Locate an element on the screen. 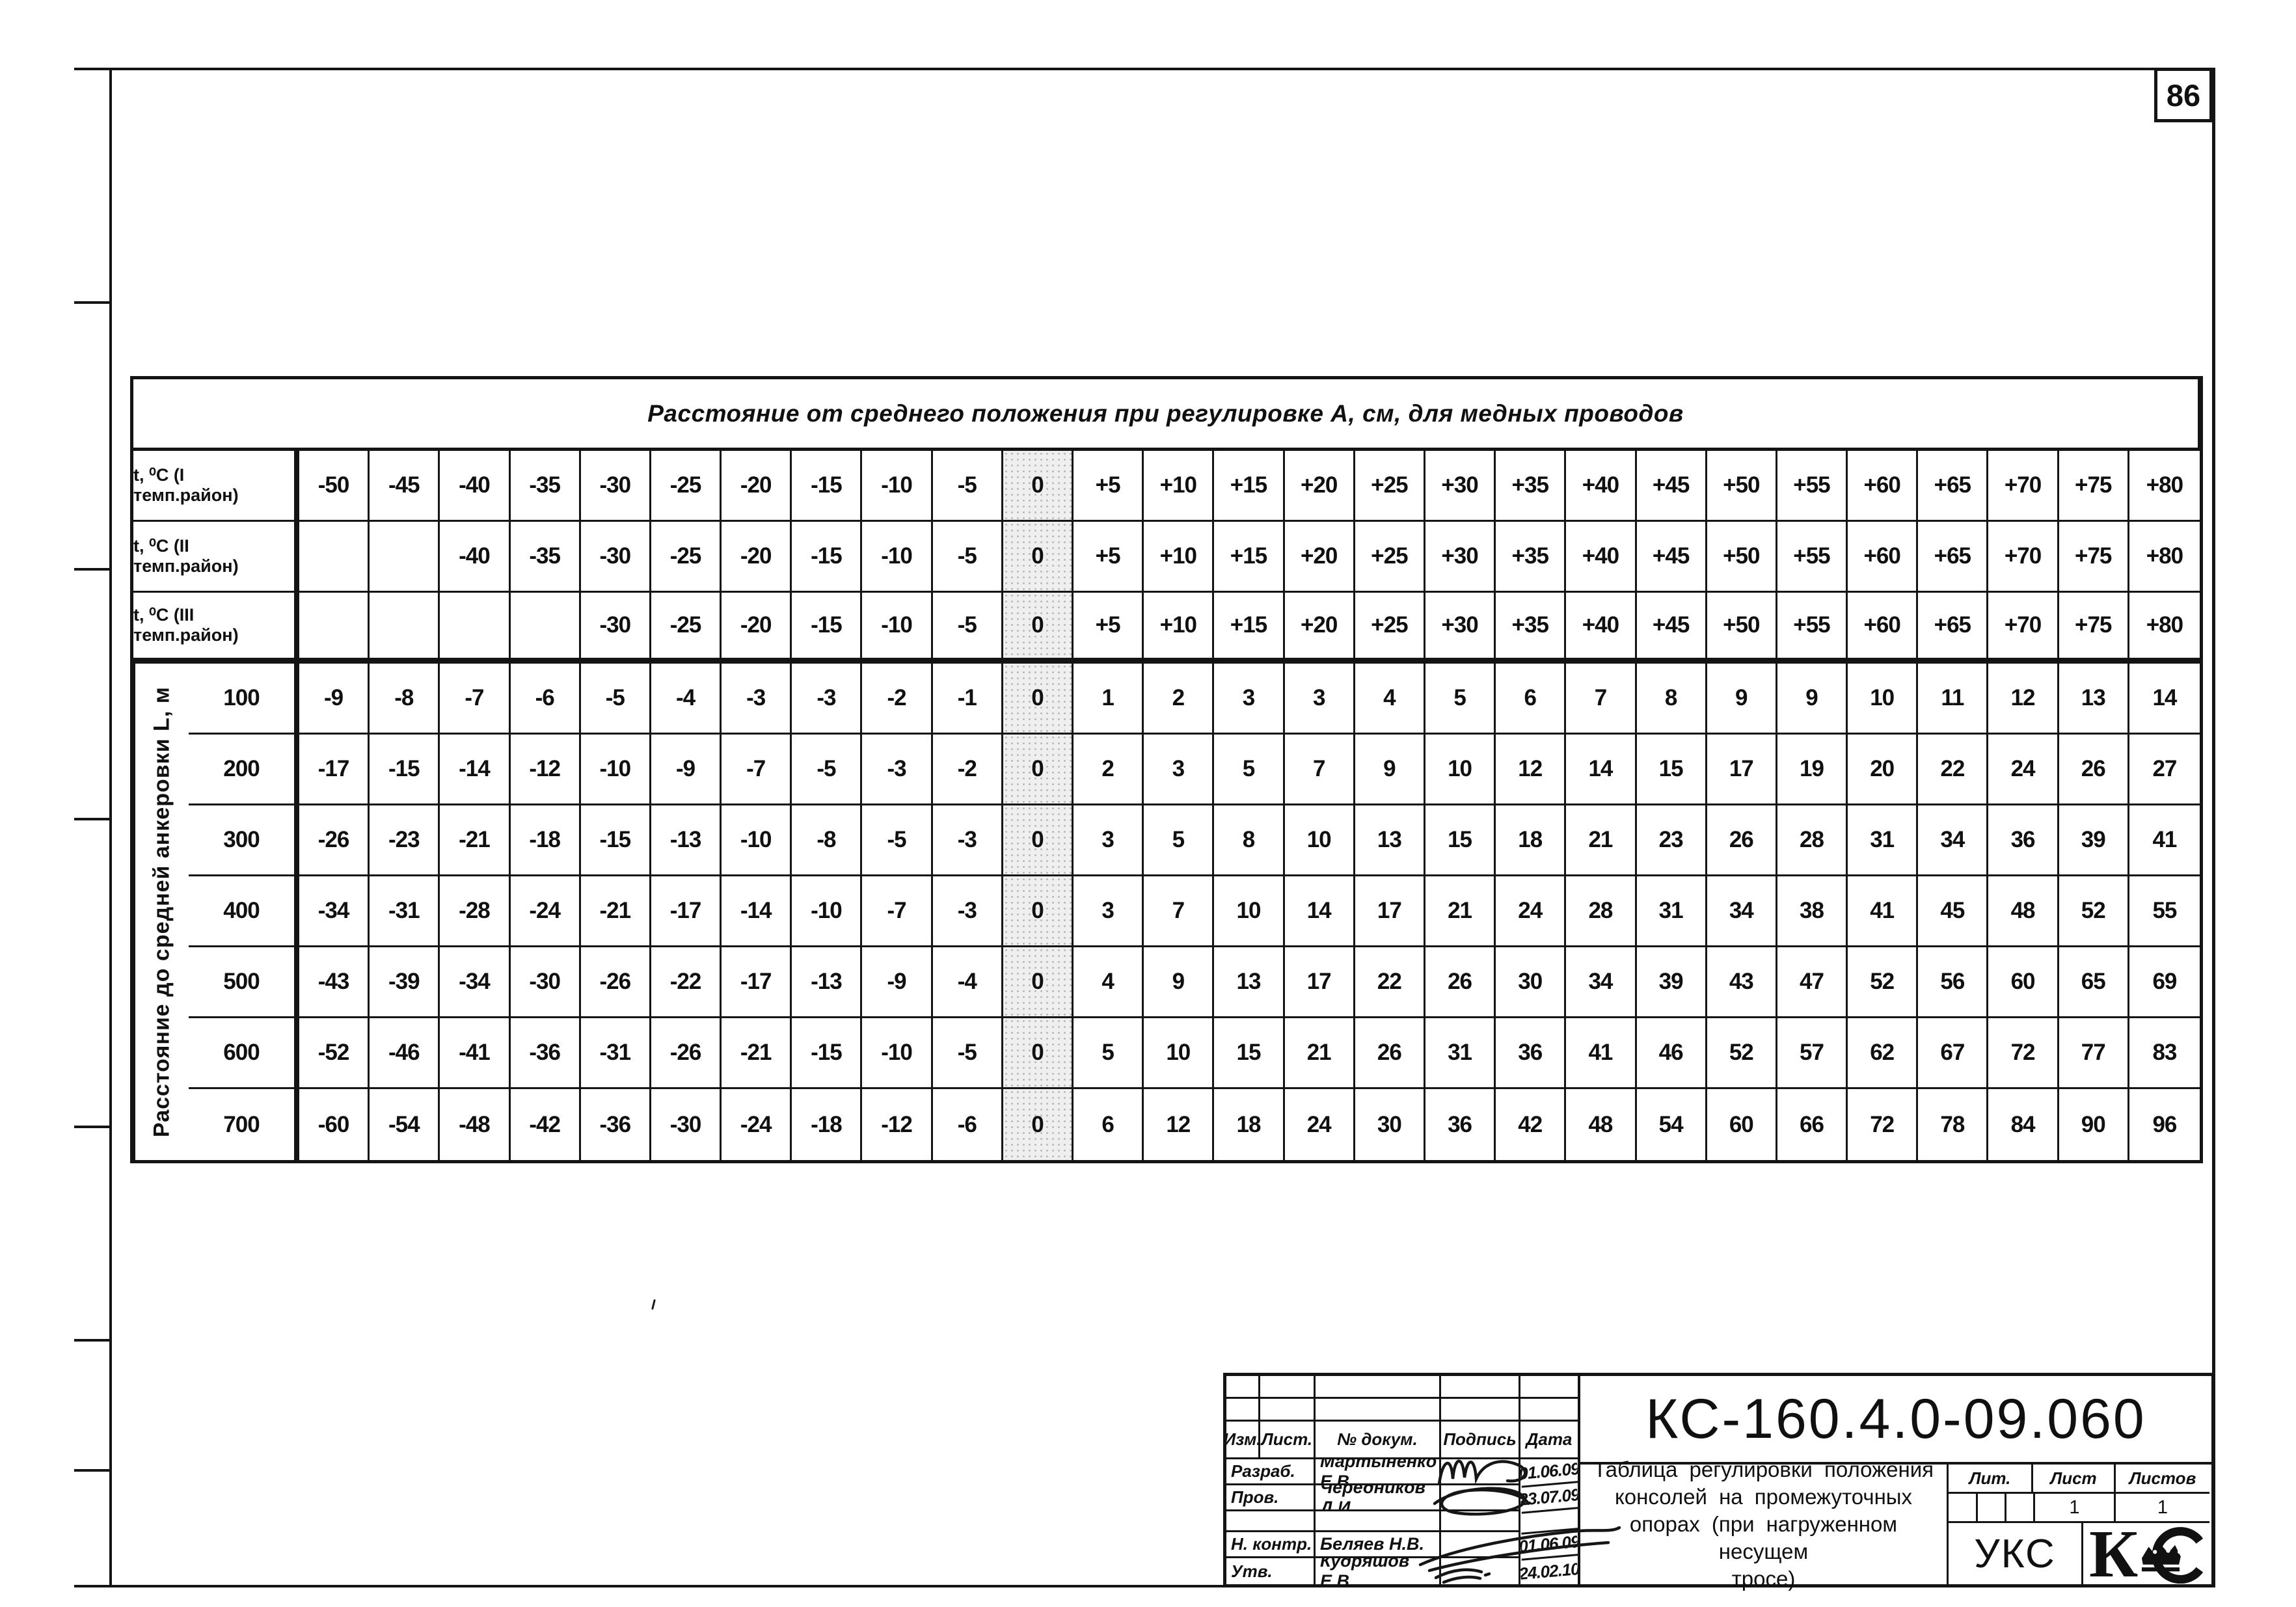 Image resolution: width=2296 pixels, height=1607 pixels. temp-value: 0 is located at coordinates (1038, 628).